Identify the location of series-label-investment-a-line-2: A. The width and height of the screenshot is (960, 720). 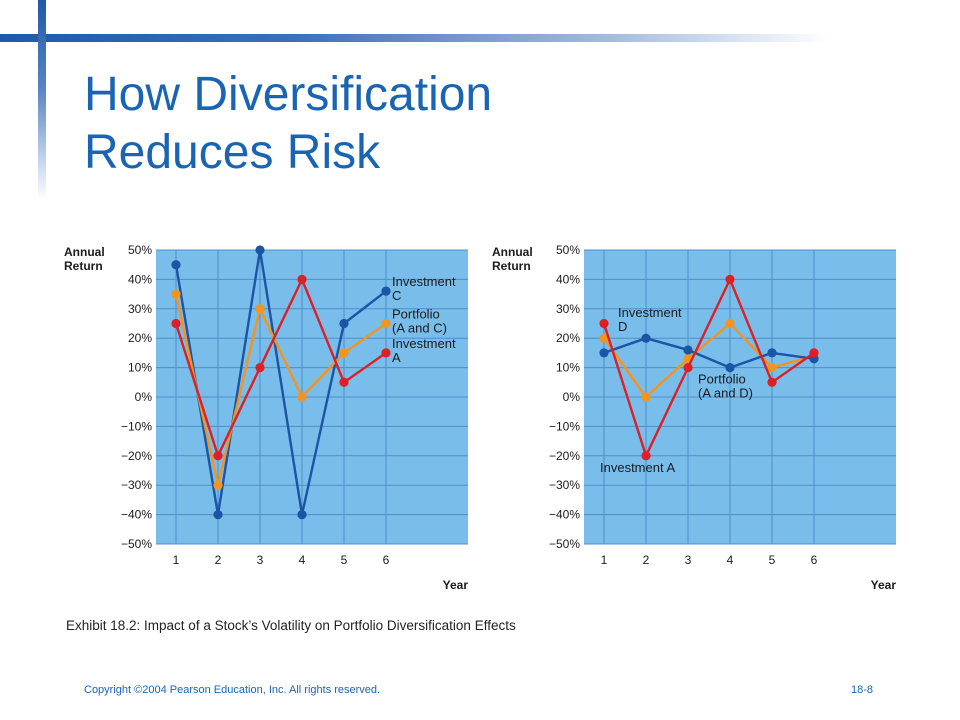
(396, 357).